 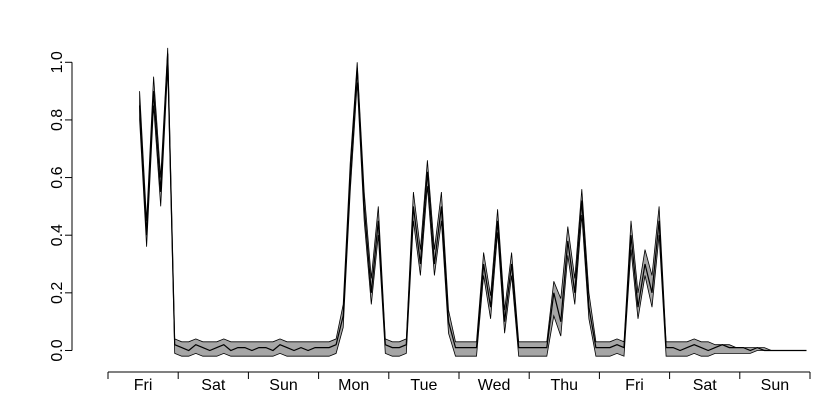 I want to click on y-tick-label: 0.4, so click(x=57, y=235).